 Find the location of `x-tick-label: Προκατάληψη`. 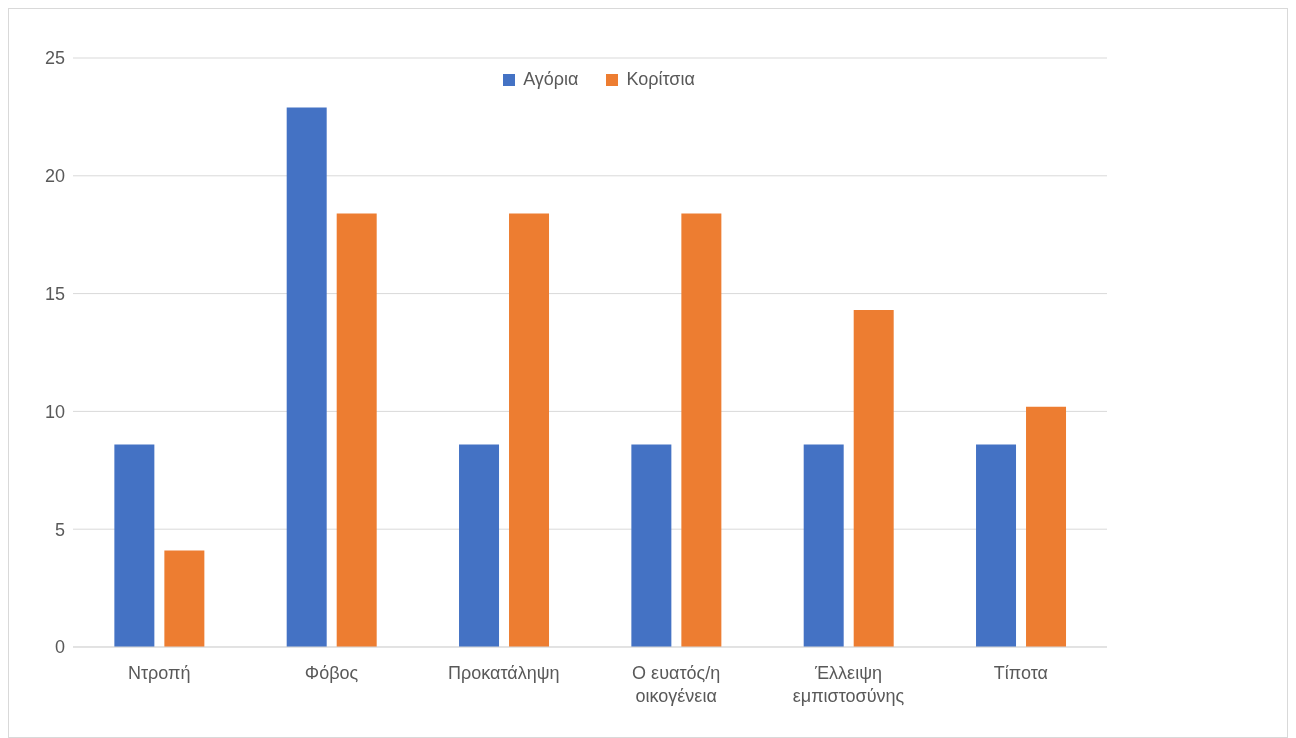

x-tick-label: Προκατάληψη is located at coordinates (504, 673).